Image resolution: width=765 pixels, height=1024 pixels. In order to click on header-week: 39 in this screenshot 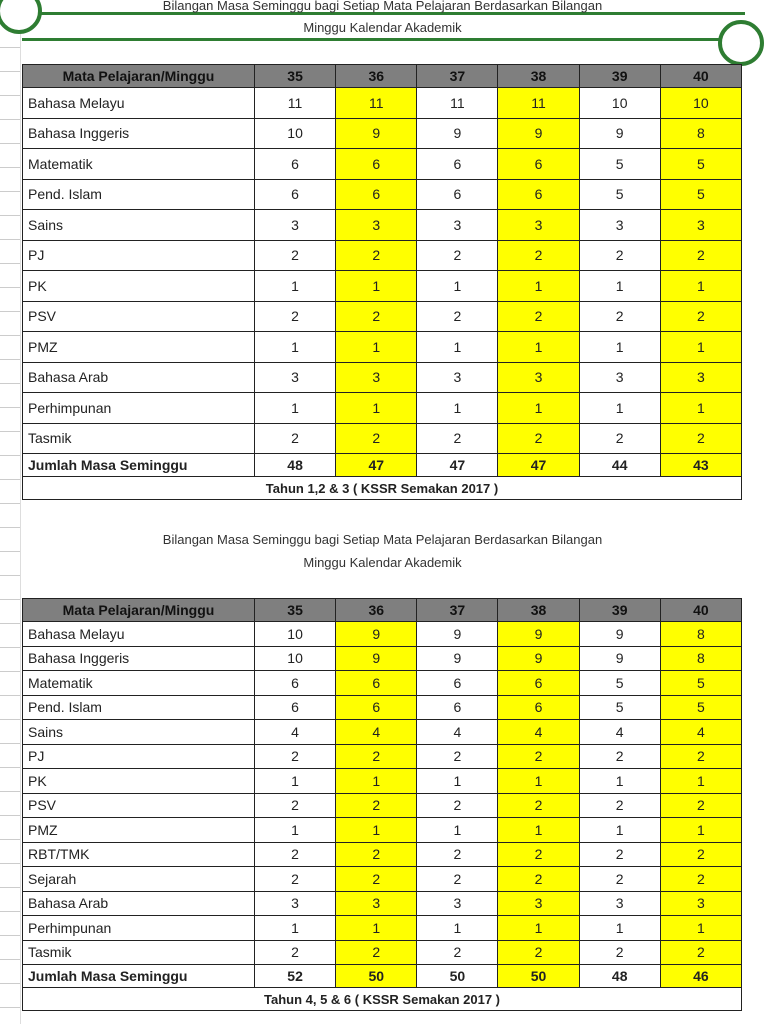, I will do `click(619, 76)`.